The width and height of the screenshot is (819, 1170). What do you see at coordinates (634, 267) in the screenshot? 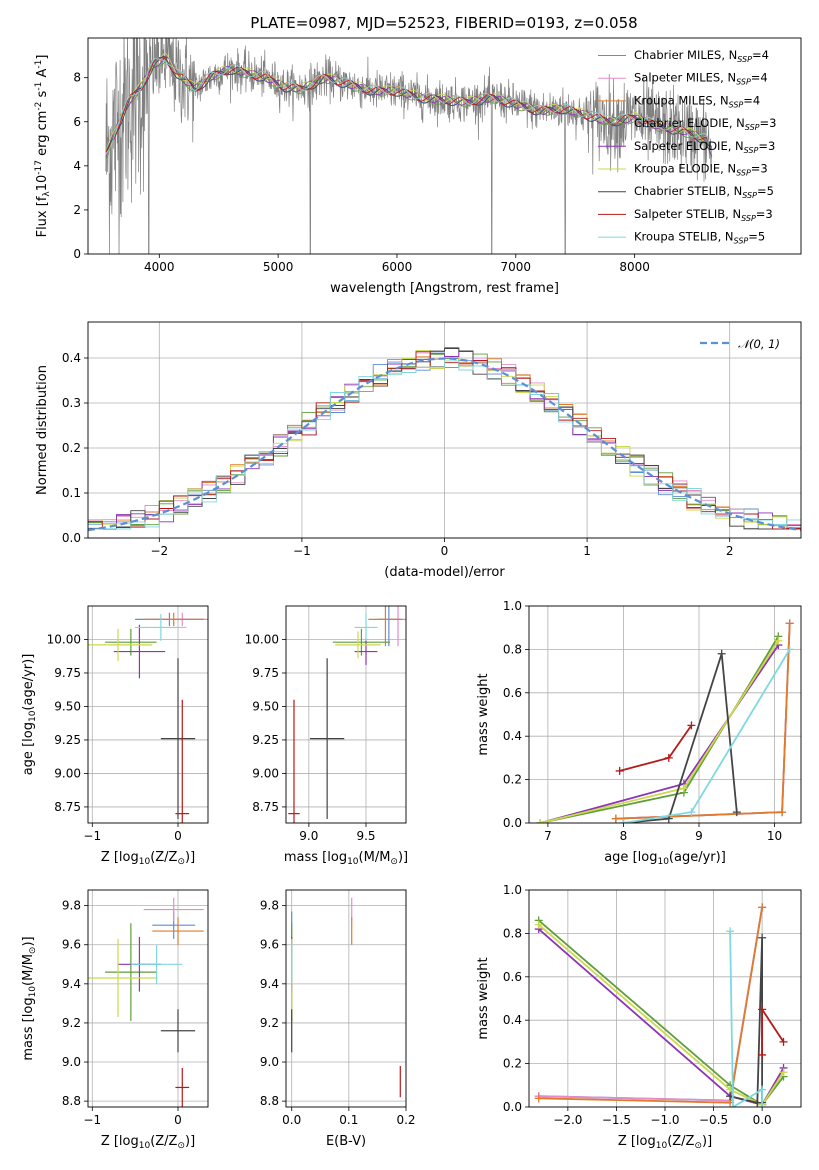
I see `x-tick-label: 8000` at bounding box center [634, 267].